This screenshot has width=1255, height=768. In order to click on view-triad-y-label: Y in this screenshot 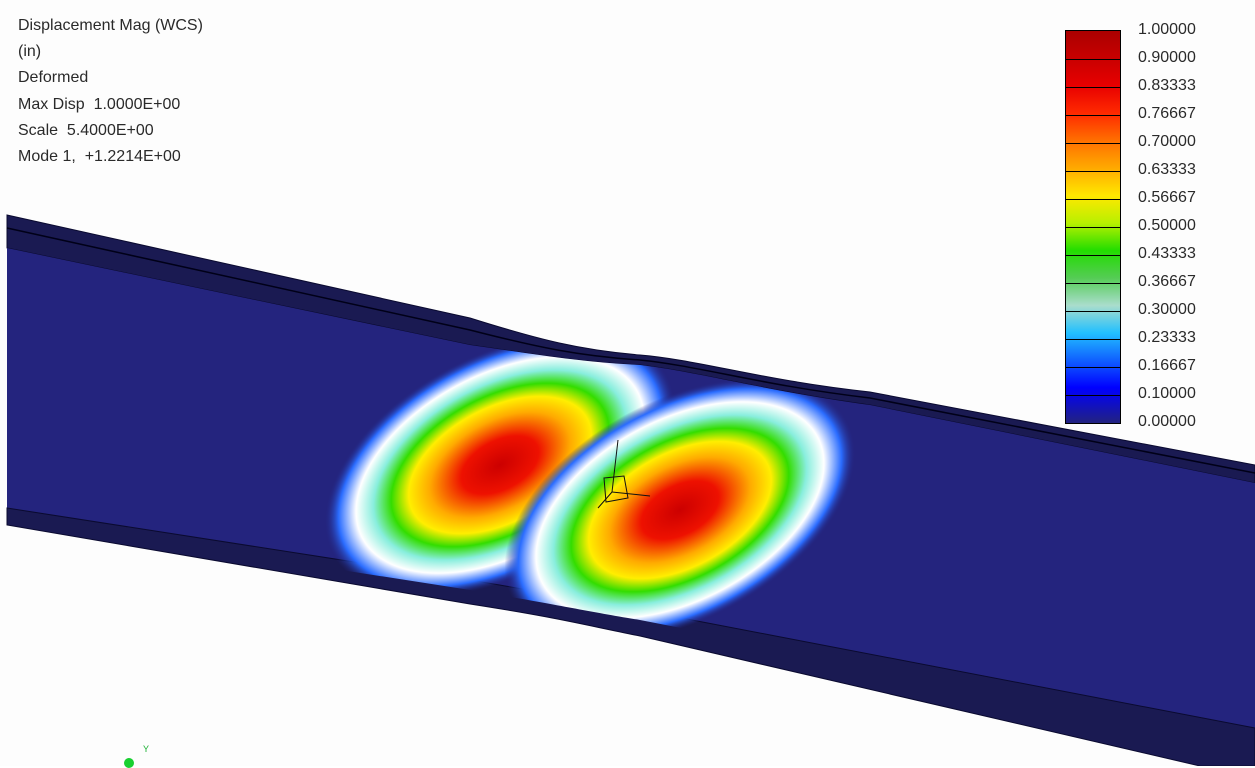, I will do `click(146, 749)`.